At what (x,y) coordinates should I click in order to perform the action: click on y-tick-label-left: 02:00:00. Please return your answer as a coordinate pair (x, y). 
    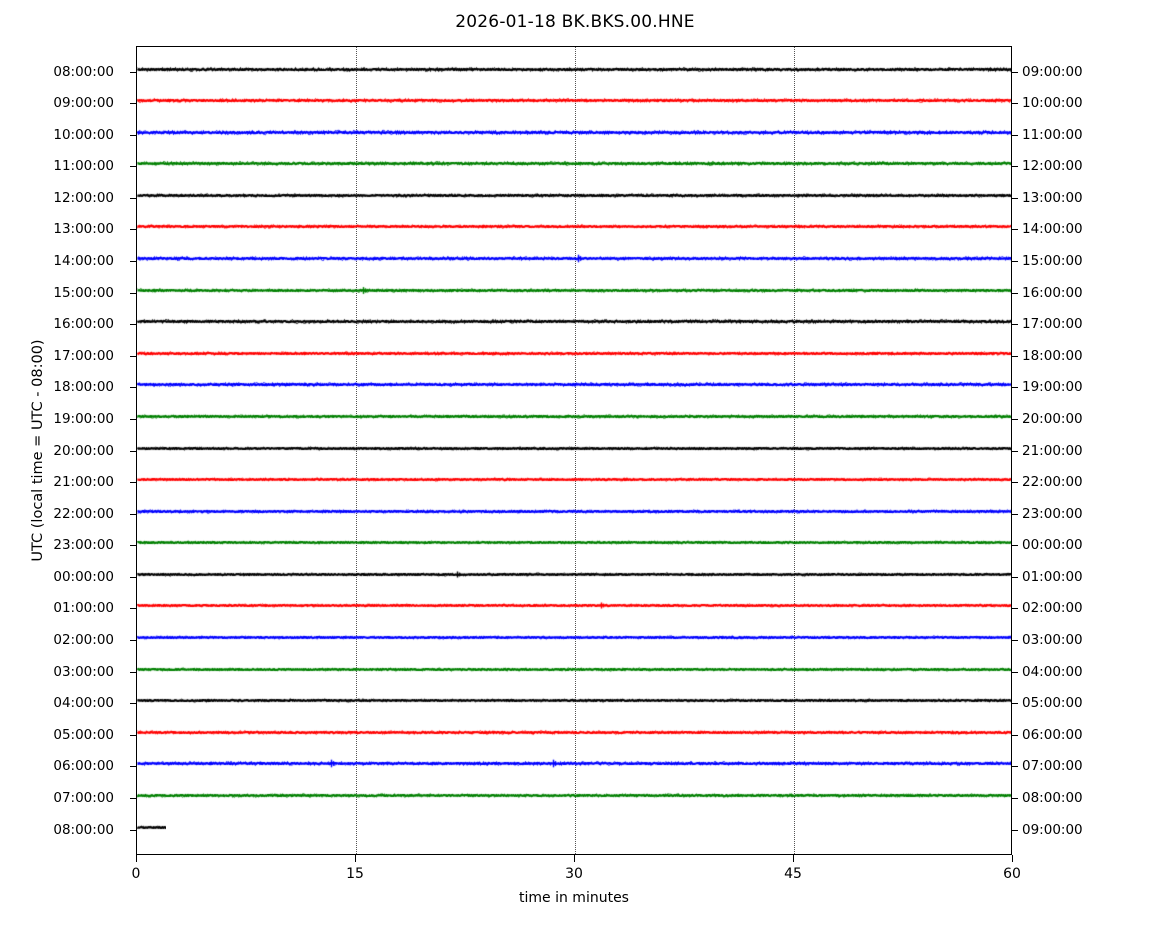
    Looking at the image, I should click on (83, 640).